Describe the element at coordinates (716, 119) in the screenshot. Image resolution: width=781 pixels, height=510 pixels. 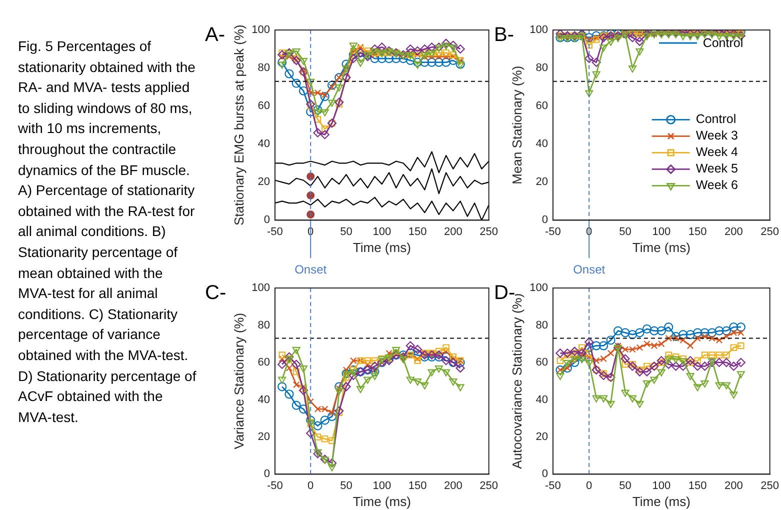
I see `legend-label: Control` at that location.